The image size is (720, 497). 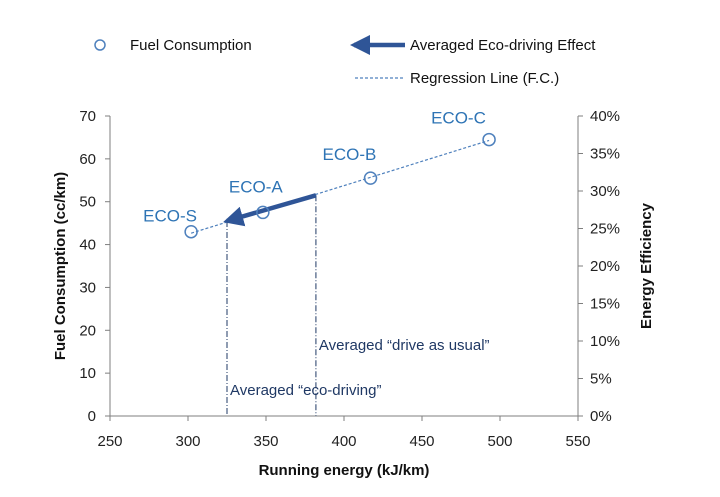 I want to click on data-label-eco-c: ECO-C, so click(x=458, y=118).